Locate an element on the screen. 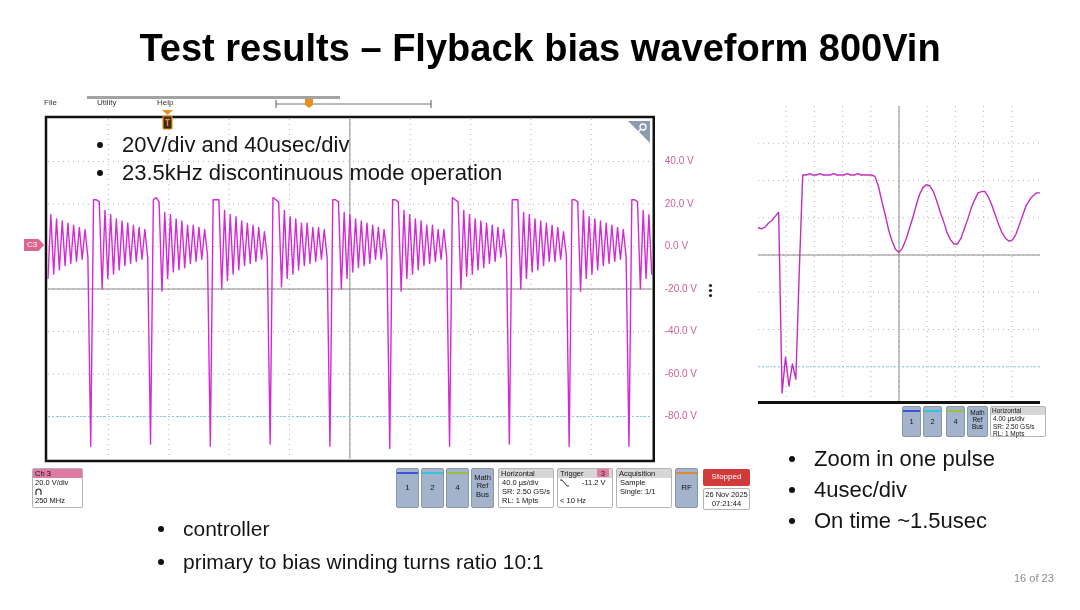 The image size is (1080, 610). y-tick-label: 0.0 V is located at coordinates (676, 246).